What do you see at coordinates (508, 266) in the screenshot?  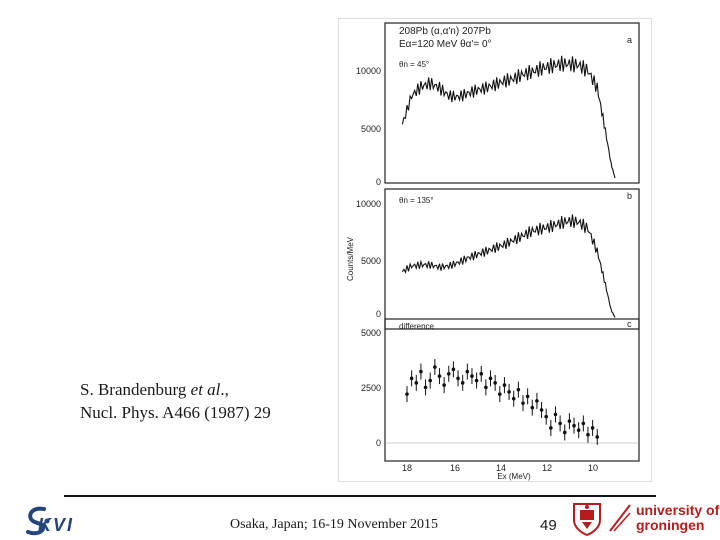 I see `panel-b-spectrum-line` at bounding box center [508, 266].